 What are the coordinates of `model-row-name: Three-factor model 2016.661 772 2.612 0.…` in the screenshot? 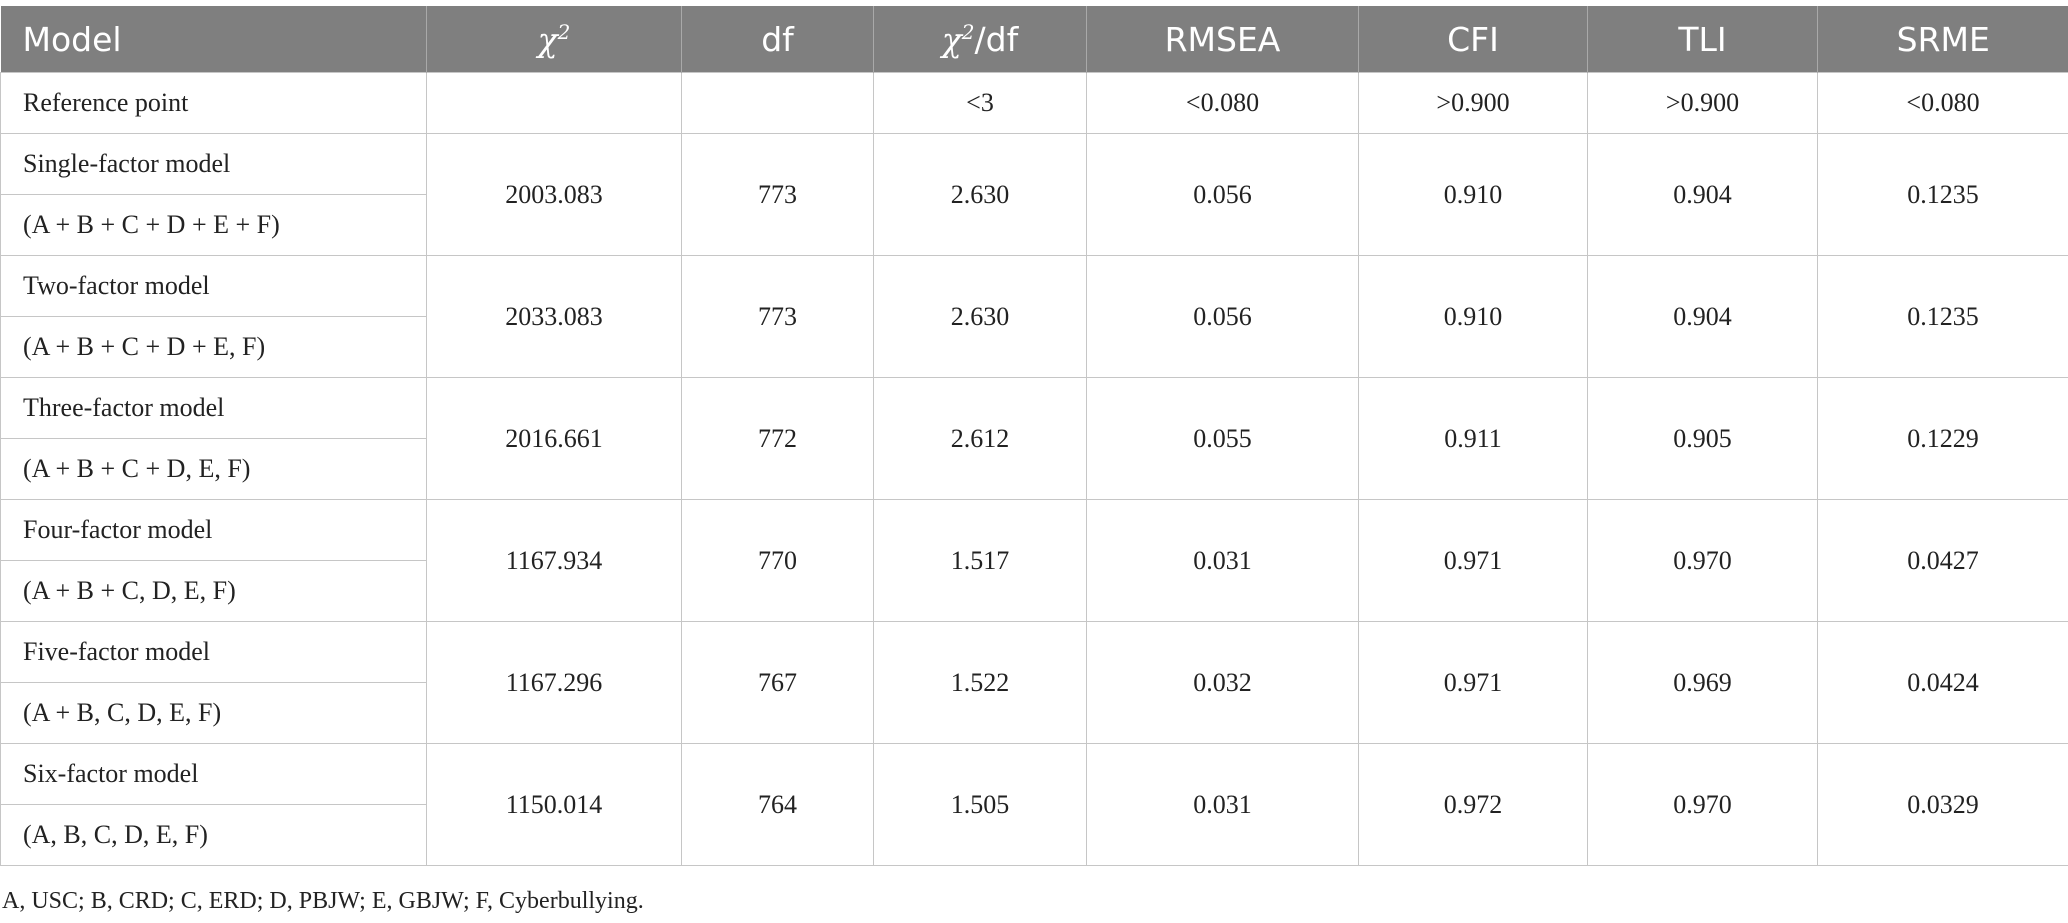 It's located at (1034, 438).